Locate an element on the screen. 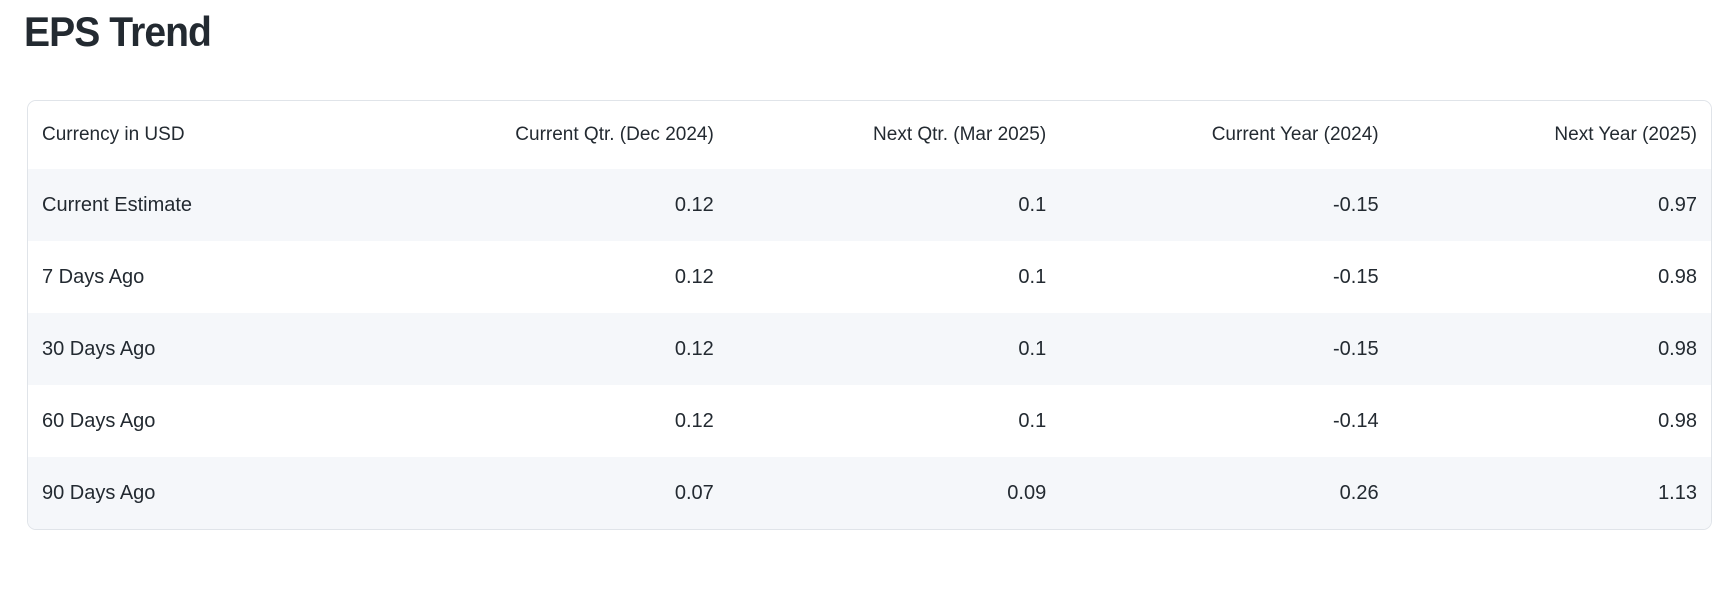 This screenshot has width=1730, height=602. row-label: 90 Days Ago is located at coordinates (99, 492).